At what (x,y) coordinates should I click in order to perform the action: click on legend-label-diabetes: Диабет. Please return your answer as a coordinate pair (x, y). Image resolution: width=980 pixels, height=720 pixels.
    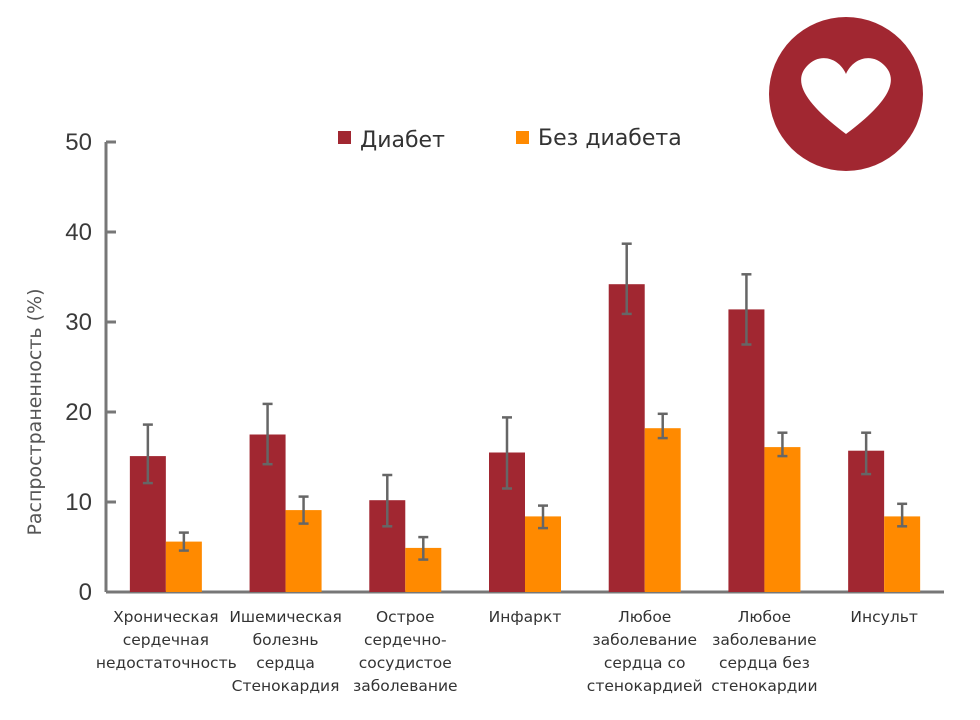
    Looking at the image, I should click on (402, 140).